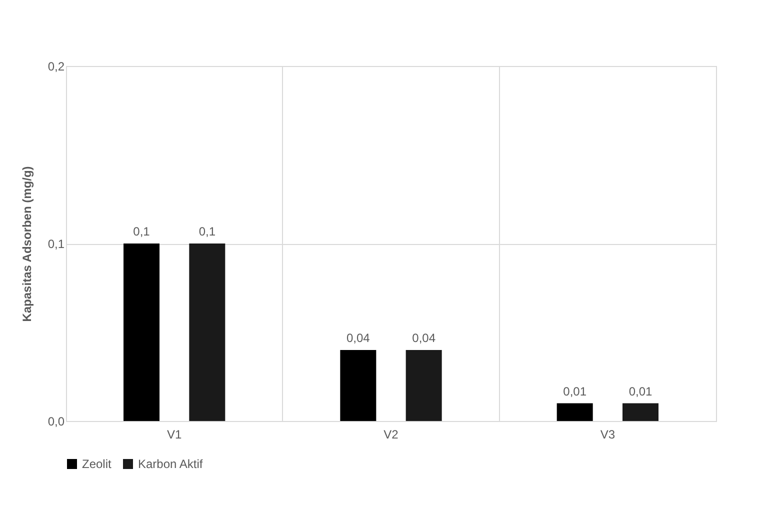 The height and width of the screenshot is (520, 770). I want to click on y-tick-label: 0,2, so click(56, 67).